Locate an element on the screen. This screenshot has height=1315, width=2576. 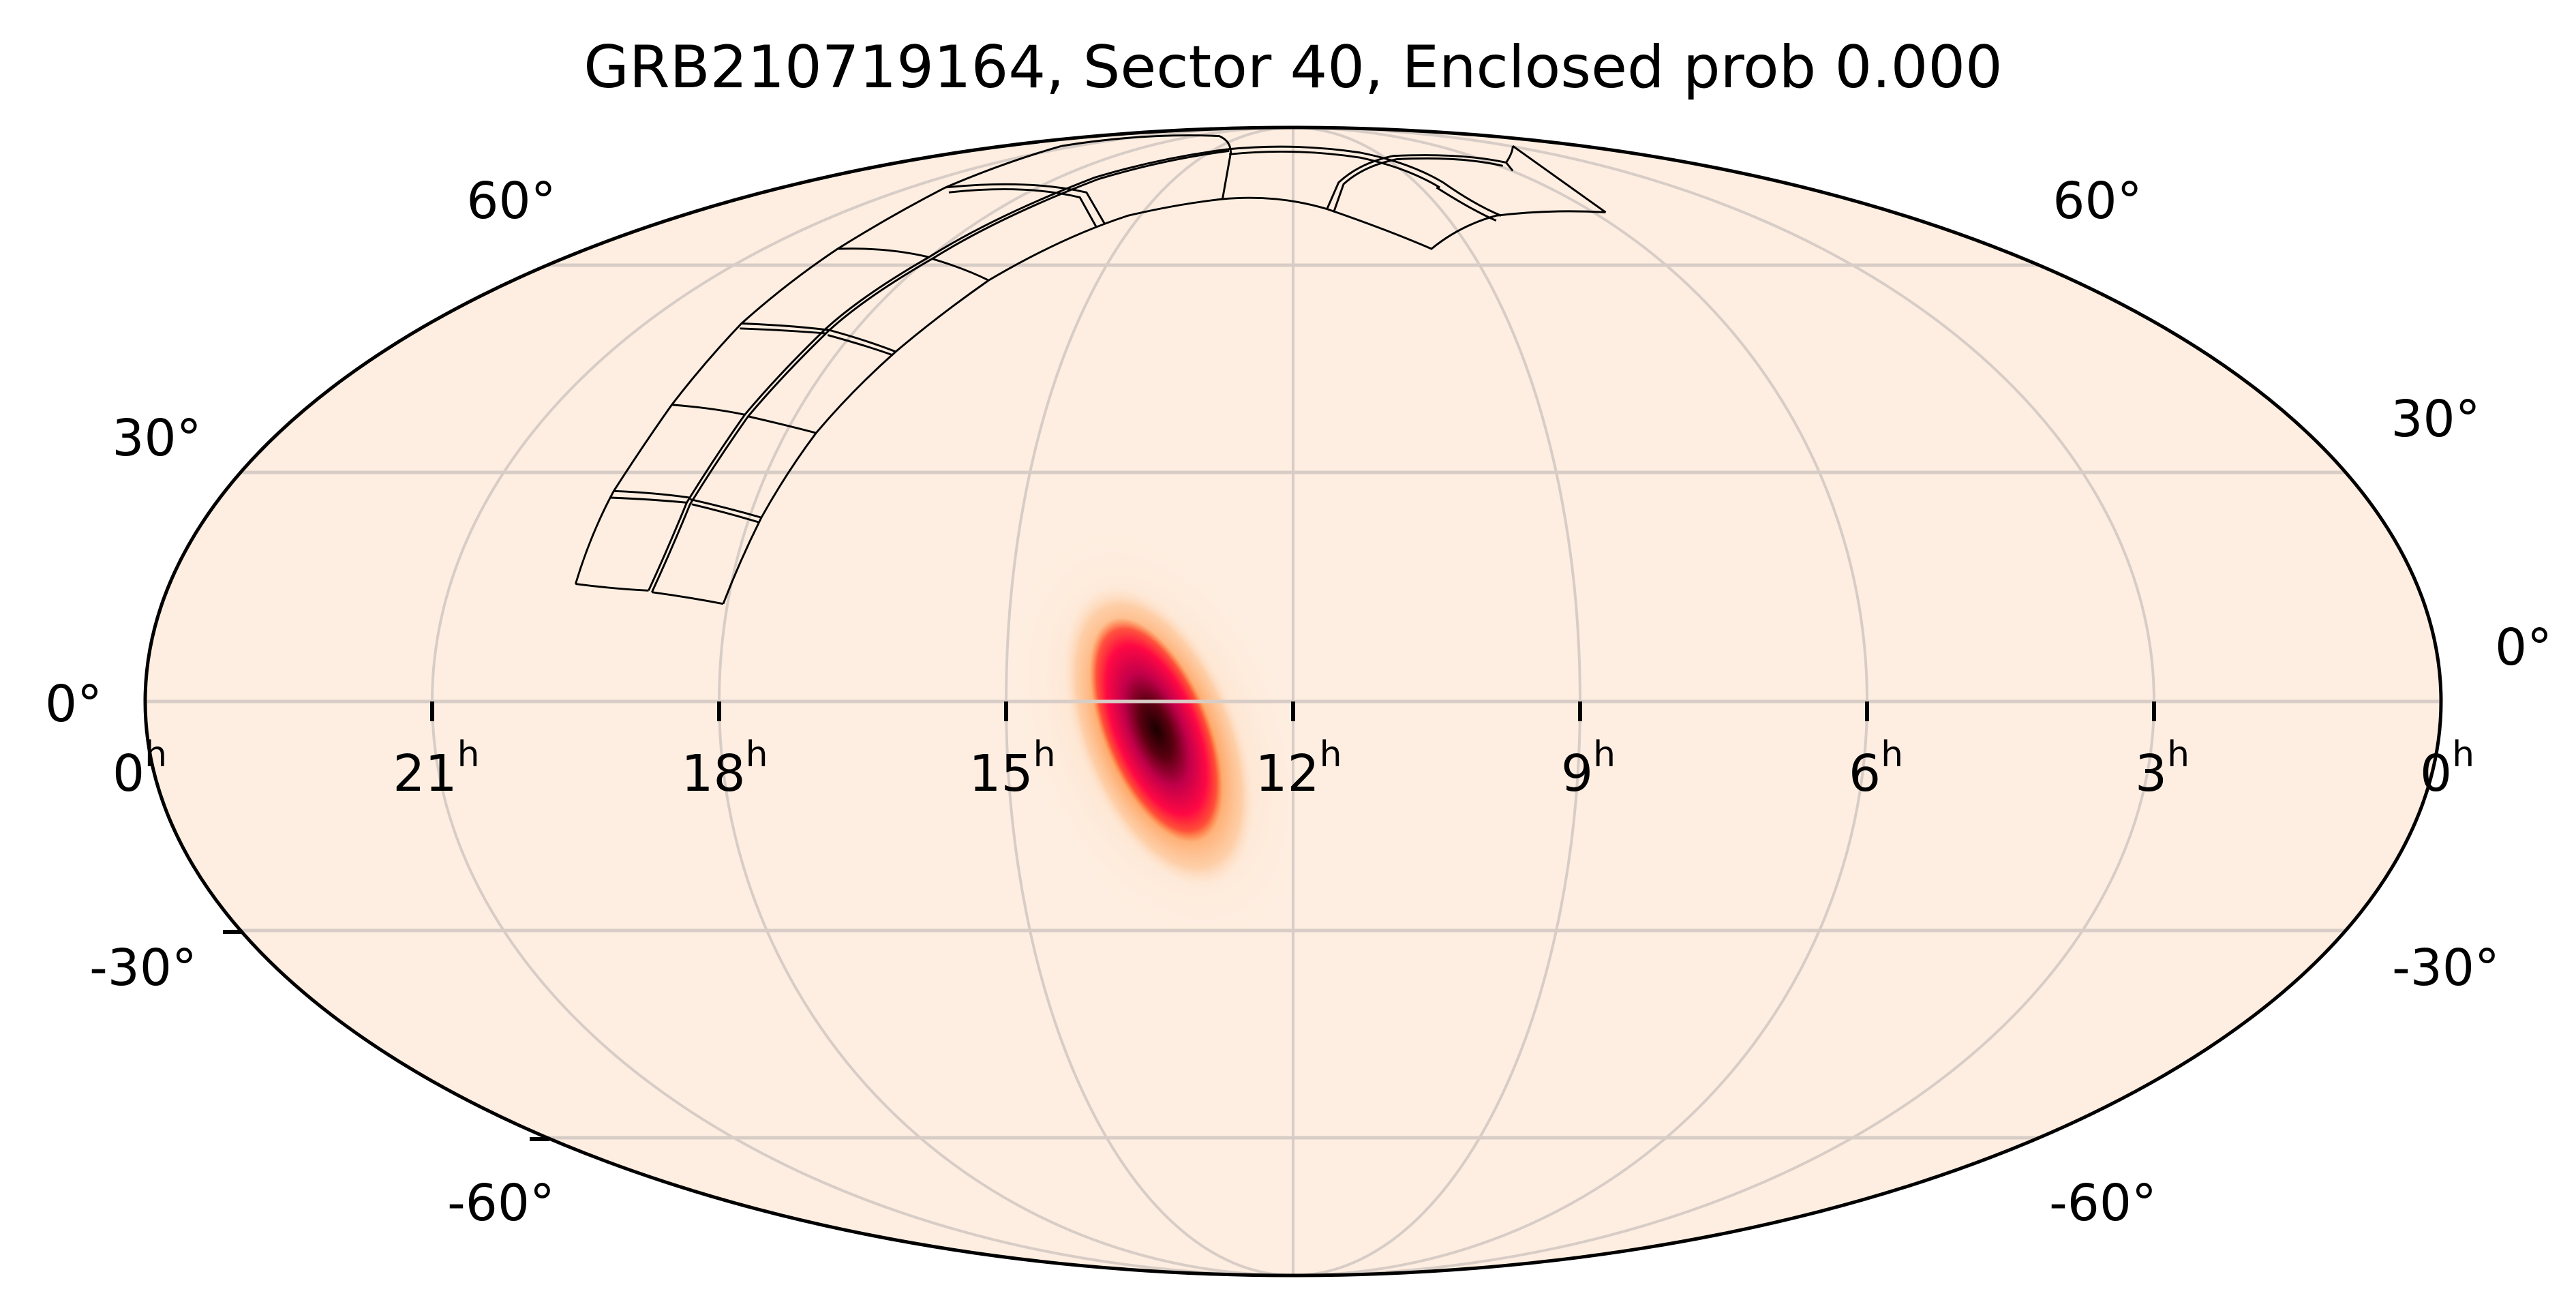
dec-label-left-30: 30° is located at coordinates (156, 439).